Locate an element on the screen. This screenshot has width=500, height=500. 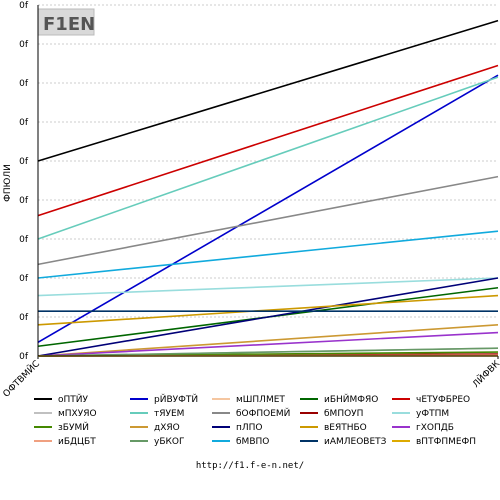
legend-item: уБКОГ is located at coordinates (157, 442).